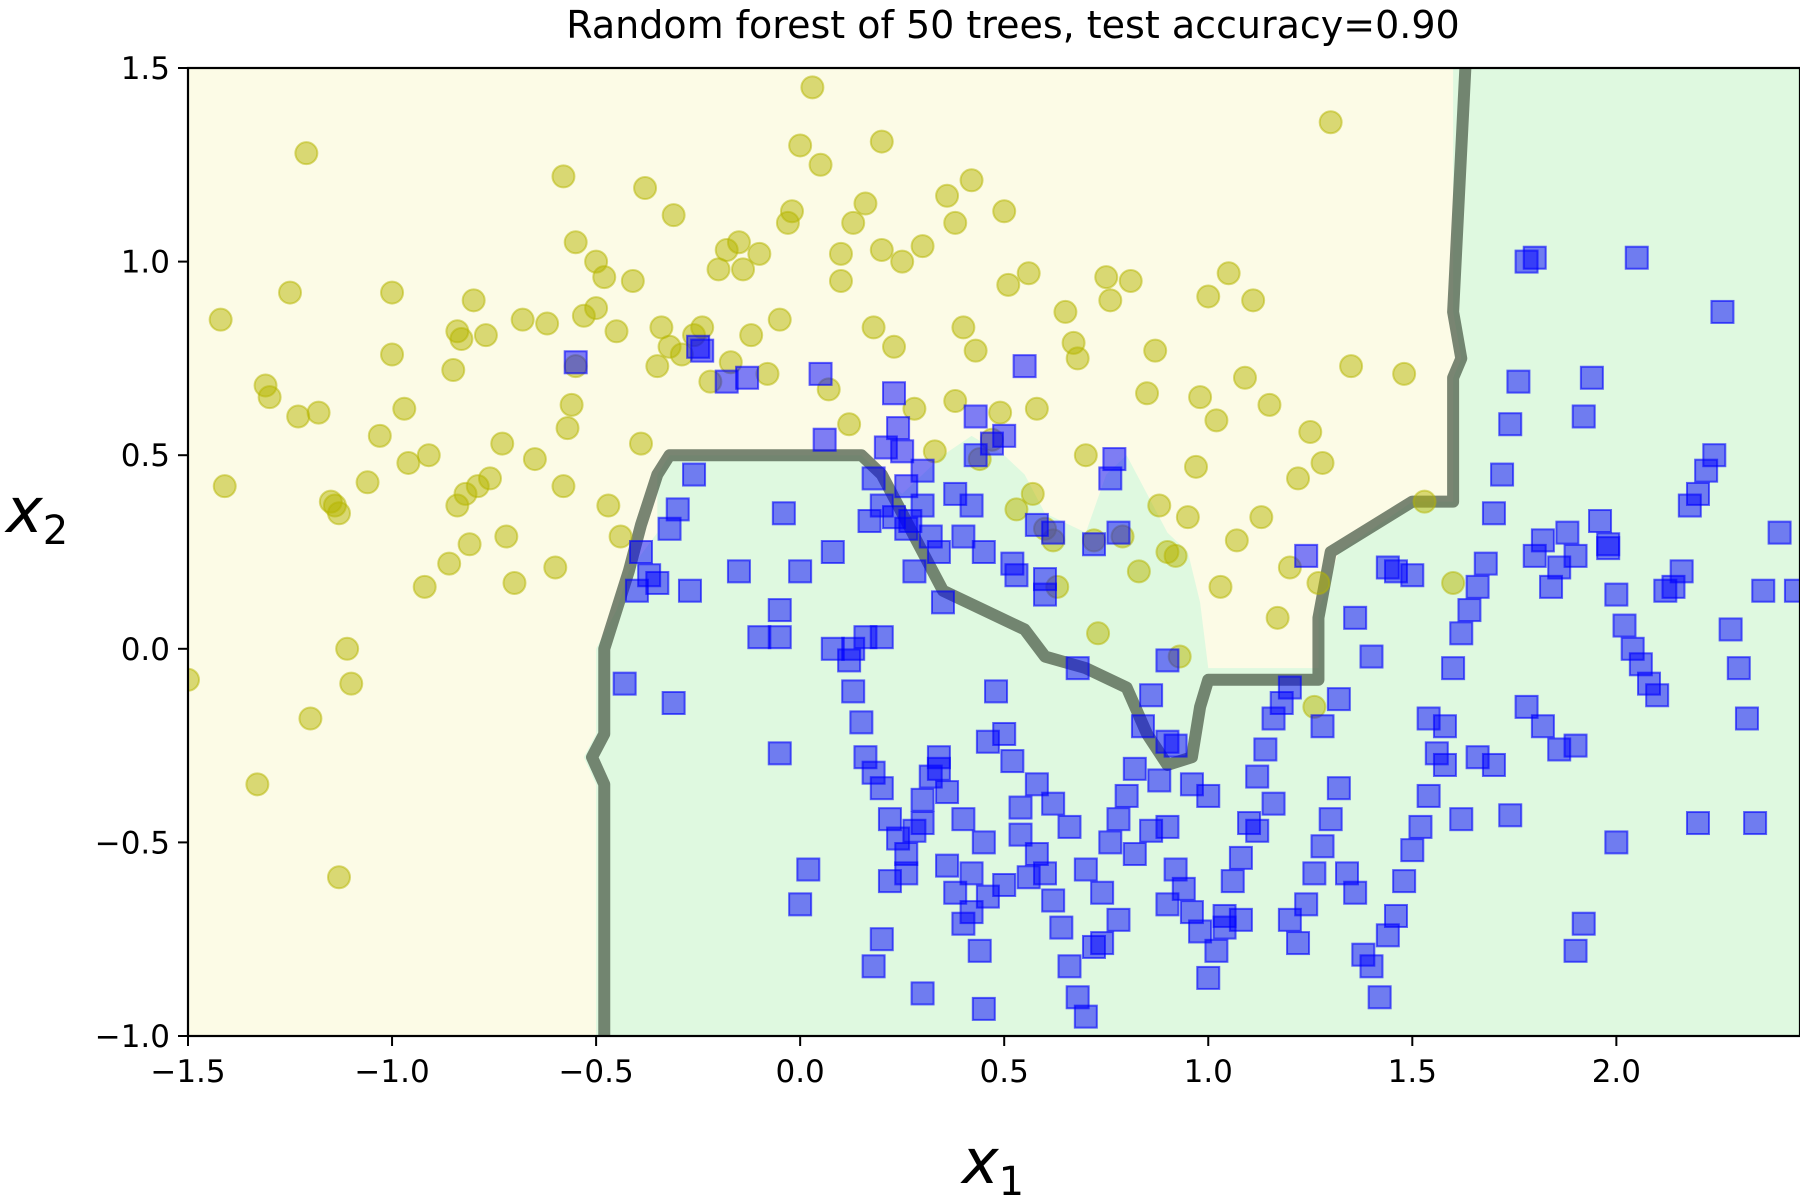 This screenshot has width=1800, height=1200. What do you see at coordinates (132, 843) in the screenshot?
I see `y-tick-label: −0.5` at bounding box center [132, 843].